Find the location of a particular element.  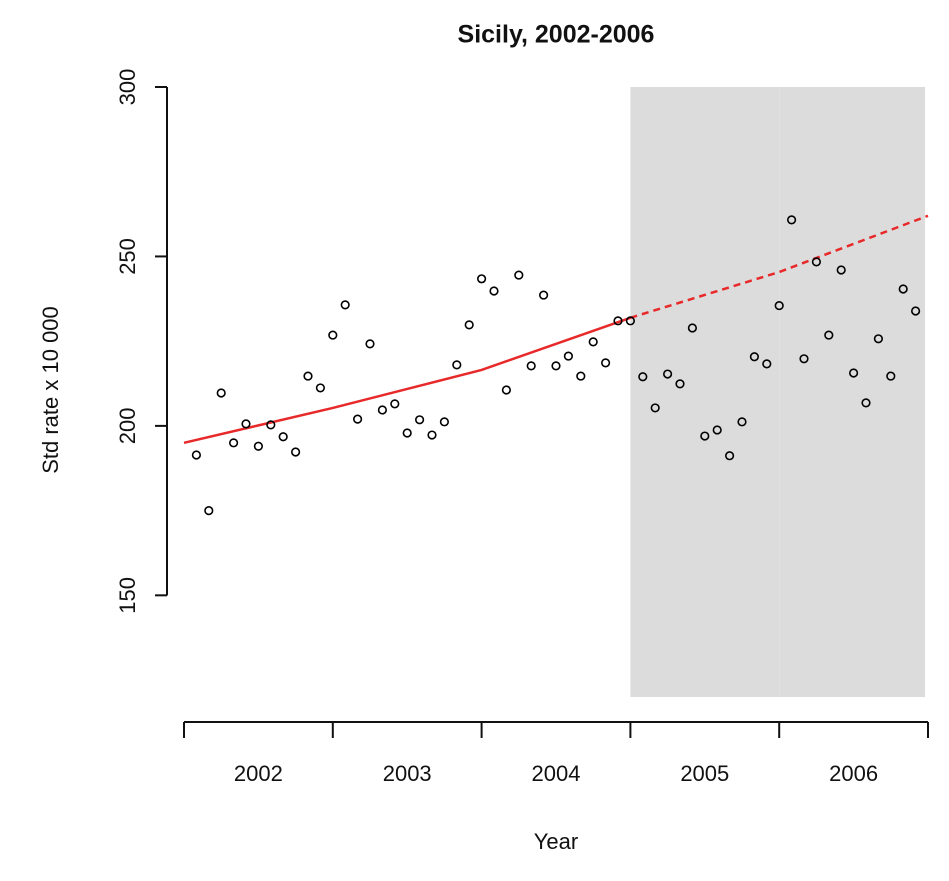

y-tick-label: 250 is located at coordinates (127, 256).